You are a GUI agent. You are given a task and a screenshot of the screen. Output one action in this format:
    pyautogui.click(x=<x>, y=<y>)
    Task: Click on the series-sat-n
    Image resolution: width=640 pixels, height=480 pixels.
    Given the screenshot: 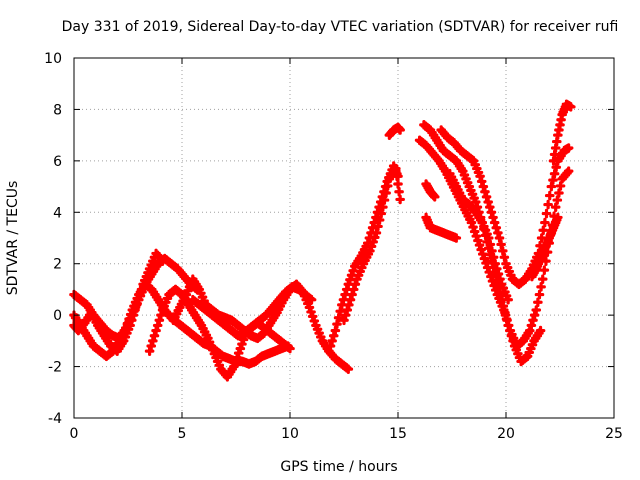 What is the action you would take?
    pyautogui.click(x=430, y=190)
    